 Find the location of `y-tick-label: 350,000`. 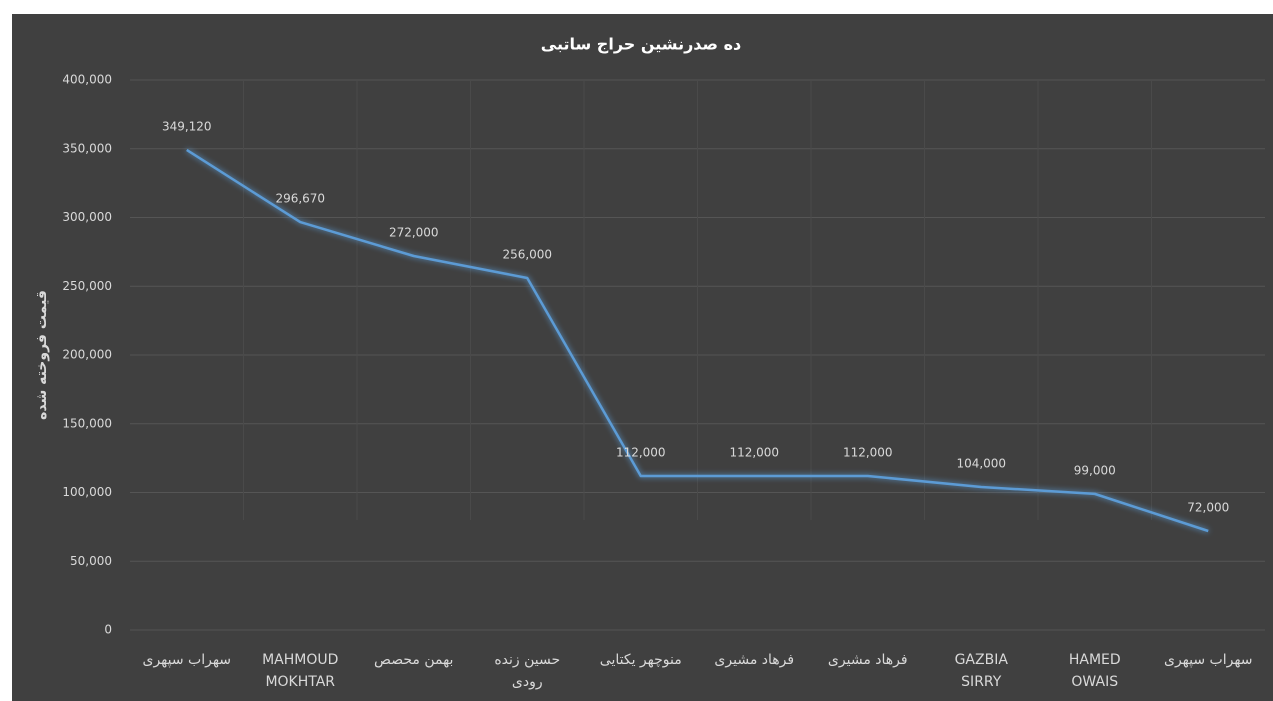

y-tick-label: 350,000 is located at coordinates (87, 148).